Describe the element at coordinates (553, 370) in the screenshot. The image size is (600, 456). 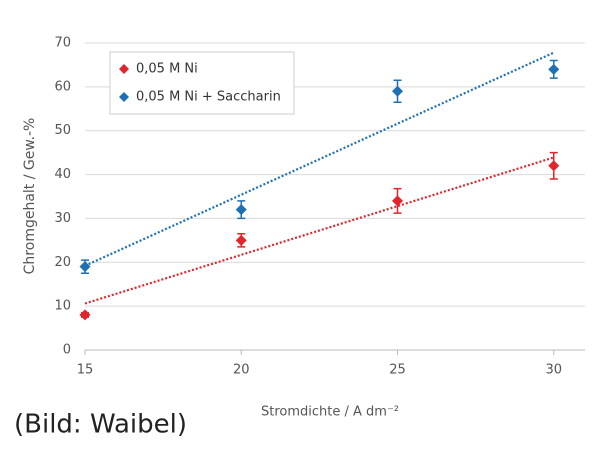
I see `x-tick-label: 30` at that location.